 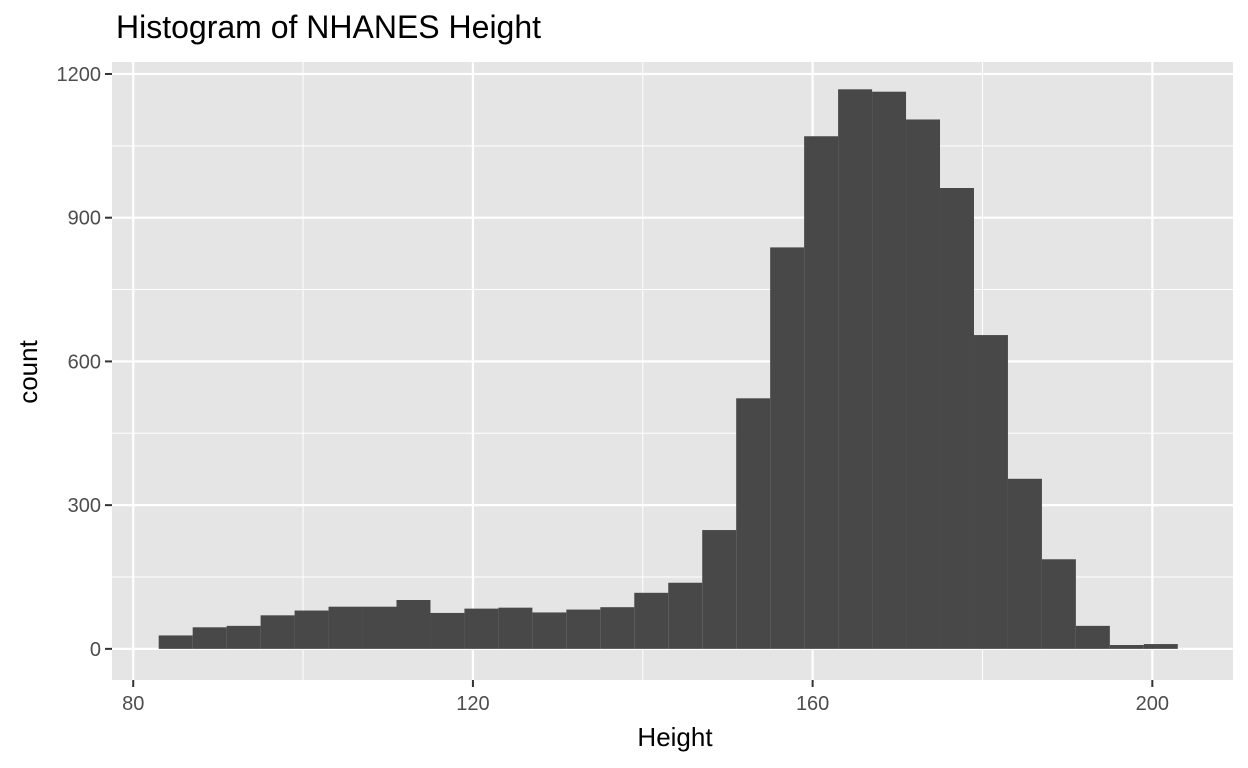 I want to click on y-axis-title: count, so click(x=28, y=371).